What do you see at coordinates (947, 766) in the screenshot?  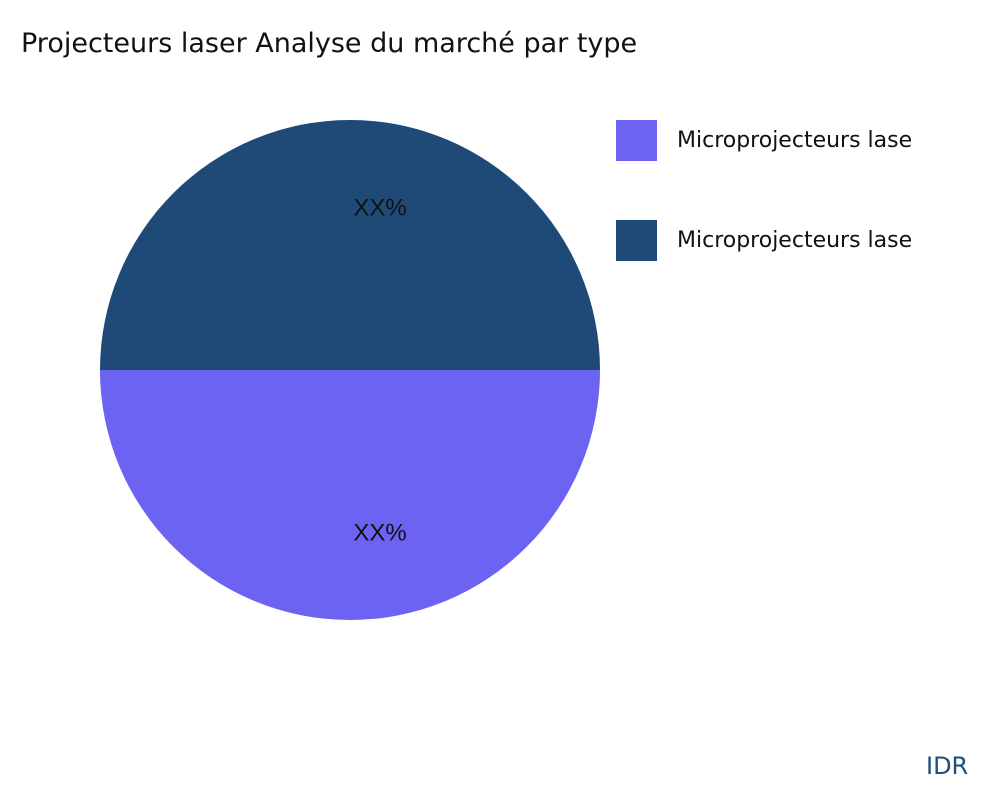 I see `watermark-logo: IDR` at bounding box center [947, 766].